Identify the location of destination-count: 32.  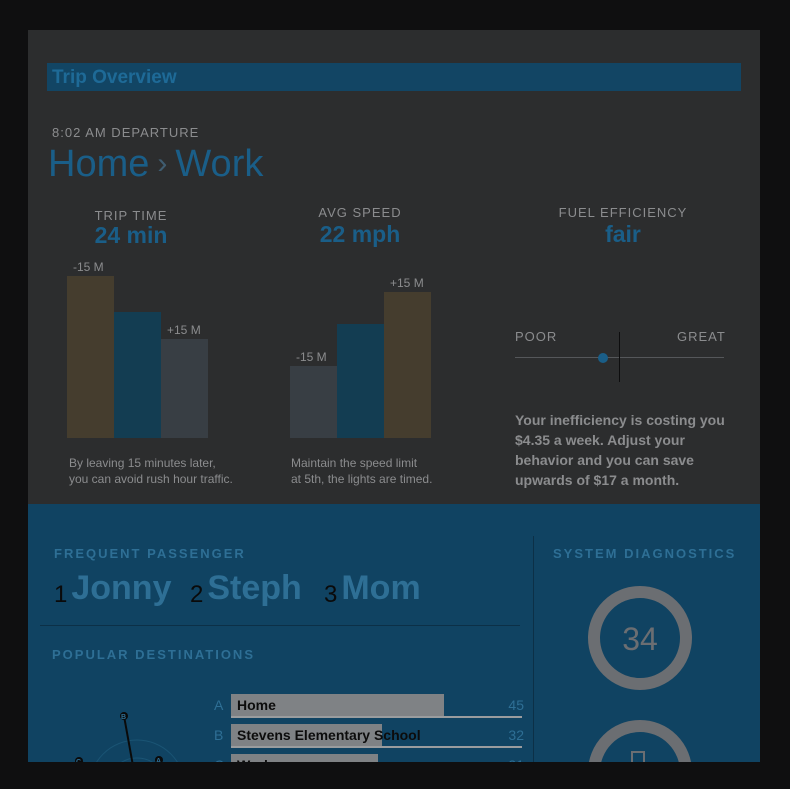
(516, 735).